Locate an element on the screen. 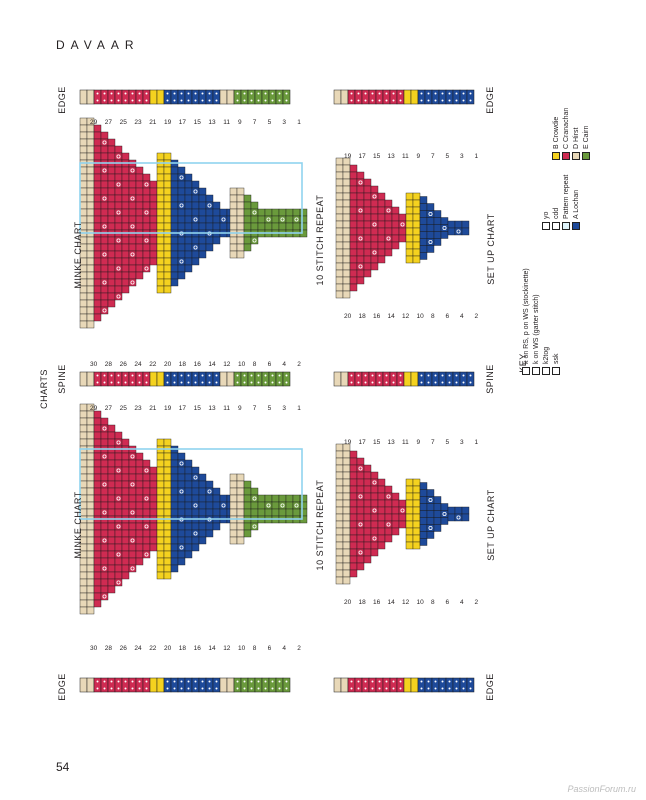  key-label: C Cranachan is located at coordinates (566, 128).